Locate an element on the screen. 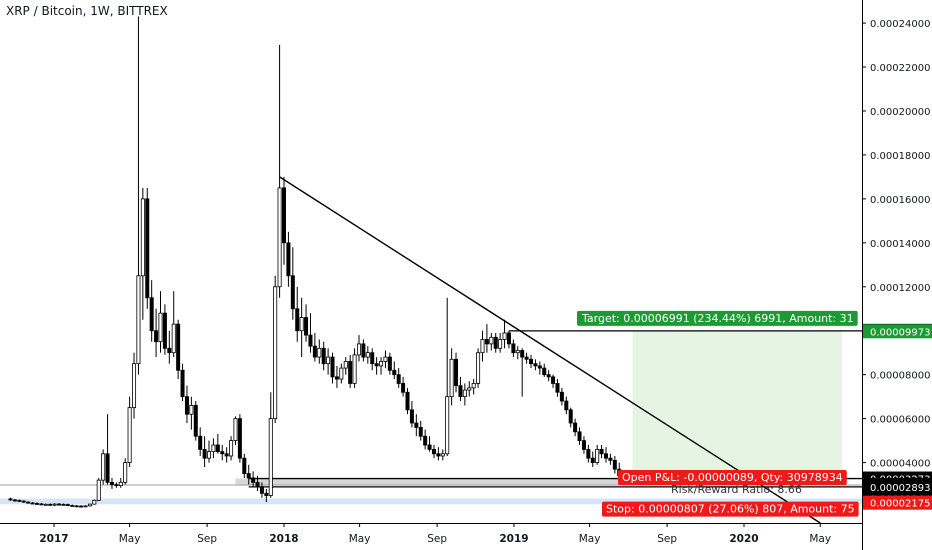  price-badge-label: 0.00009973 is located at coordinates (900, 332).